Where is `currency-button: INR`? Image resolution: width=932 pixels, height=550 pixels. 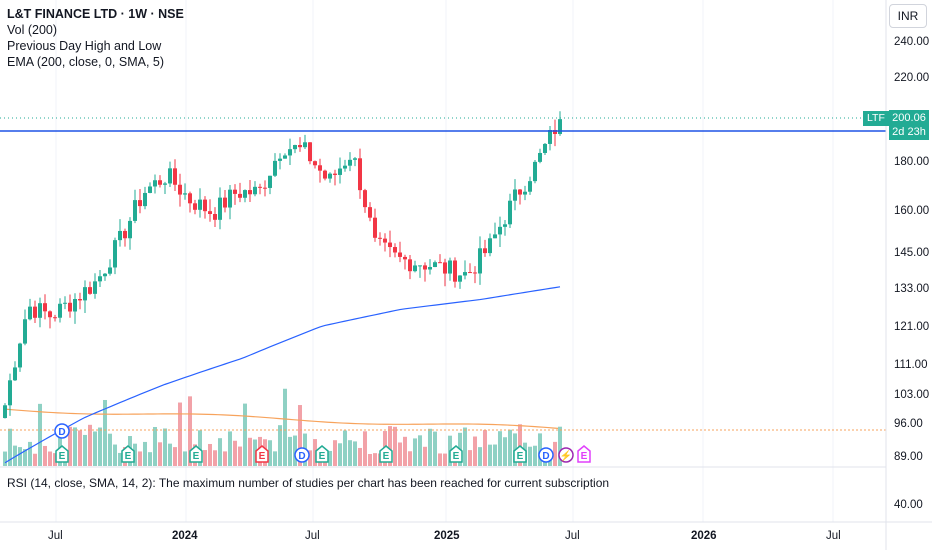 currency-button: INR is located at coordinates (908, 16).